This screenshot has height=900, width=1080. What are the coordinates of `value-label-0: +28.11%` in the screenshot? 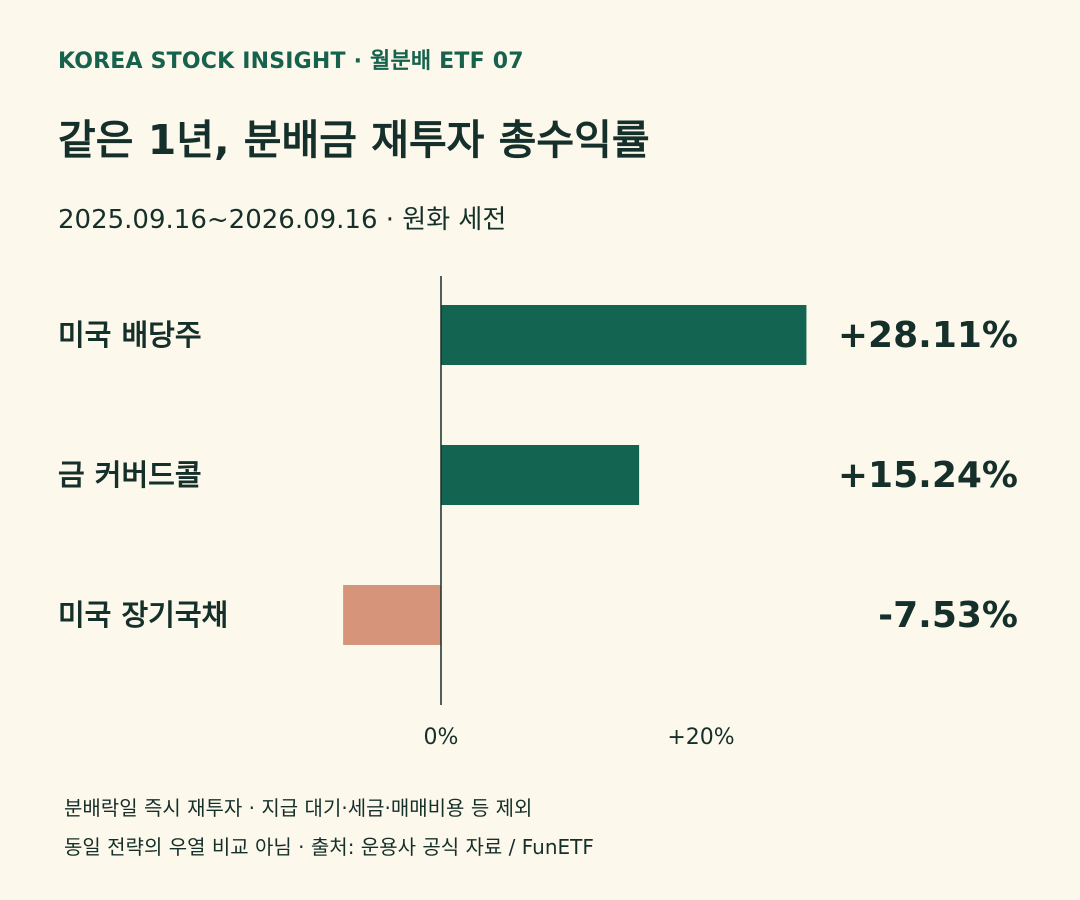 It's located at (928, 335).